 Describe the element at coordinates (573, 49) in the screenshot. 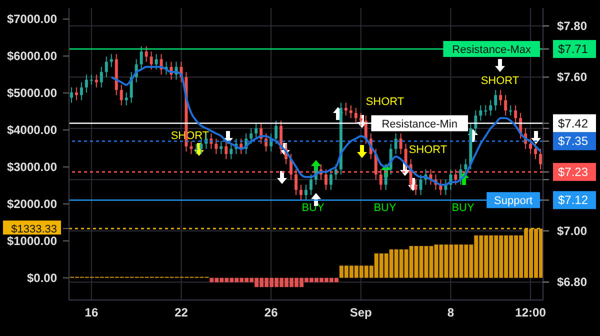

I see `y2-tick-label: $7.71` at that location.